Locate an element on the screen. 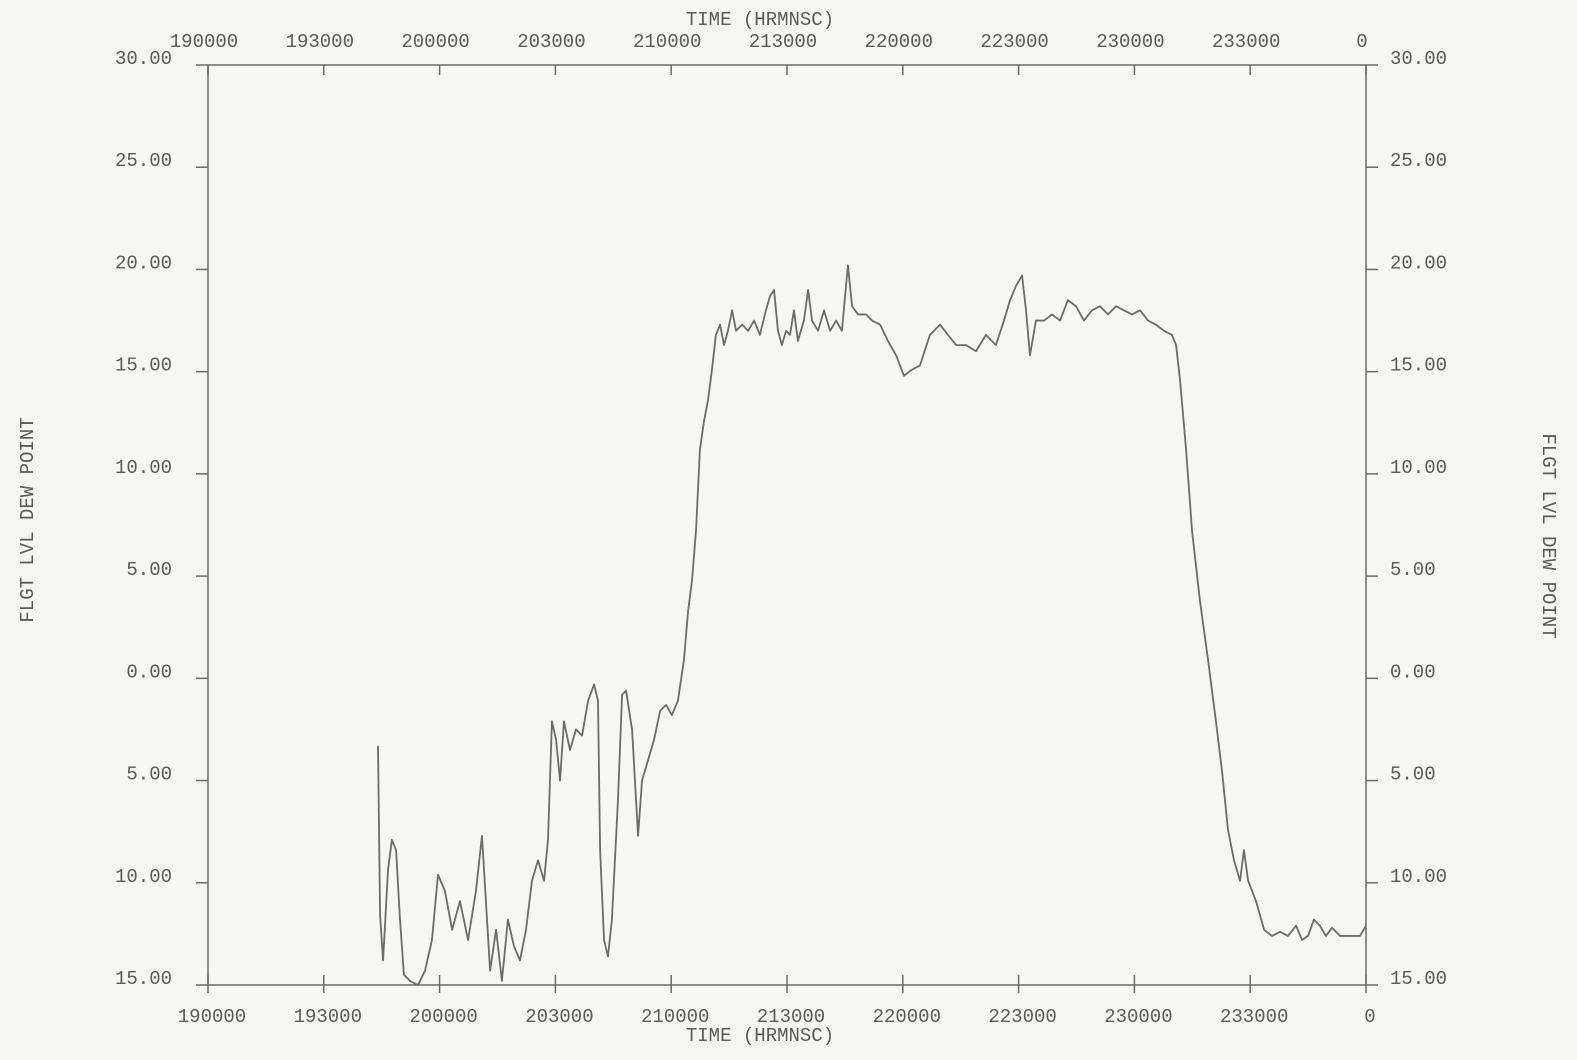 Image resolution: width=1577 pixels, height=1060 pixels. y-tick-label-right: 0.00 is located at coordinates (1413, 672).